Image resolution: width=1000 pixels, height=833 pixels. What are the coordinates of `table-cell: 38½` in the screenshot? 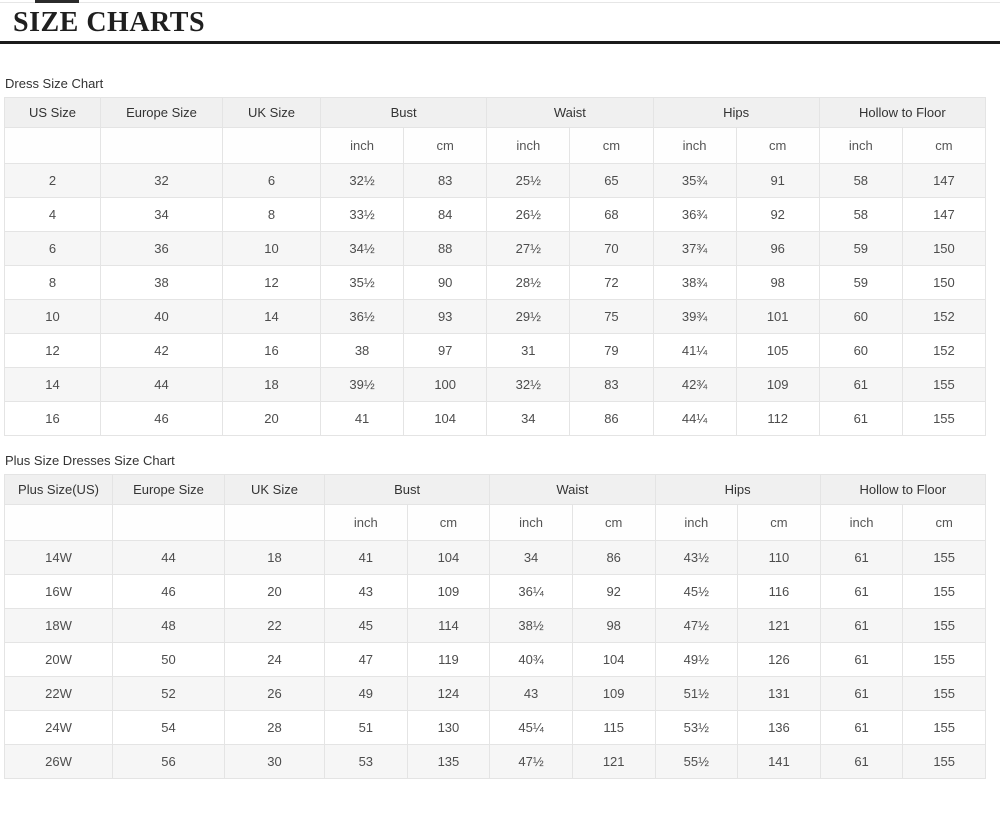 It's located at (531, 625).